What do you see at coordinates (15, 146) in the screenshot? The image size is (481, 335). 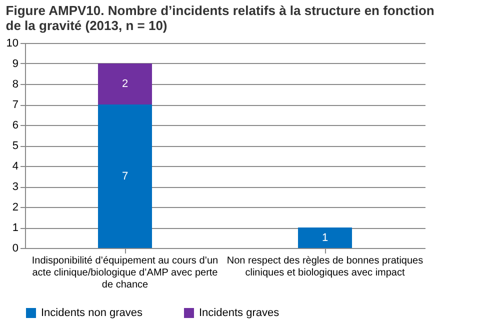 I see `y-tick-label: 5` at bounding box center [15, 146].